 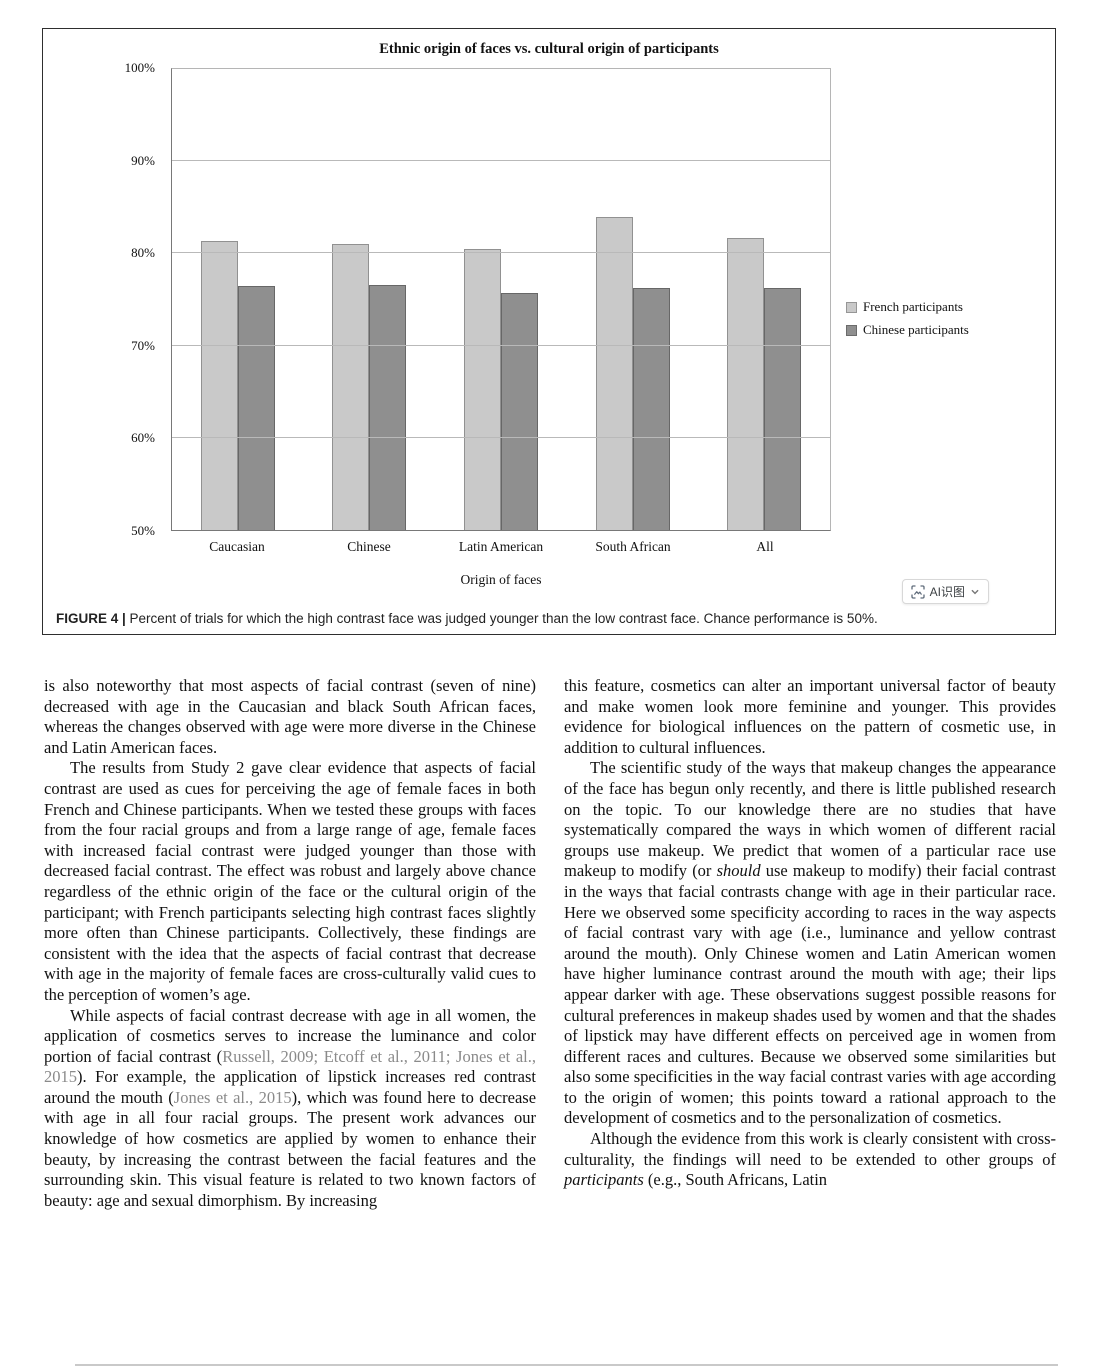 What do you see at coordinates (519, 411) in the screenshot?
I see `bar-chinese-participants-latin-american` at bounding box center [519, 411].